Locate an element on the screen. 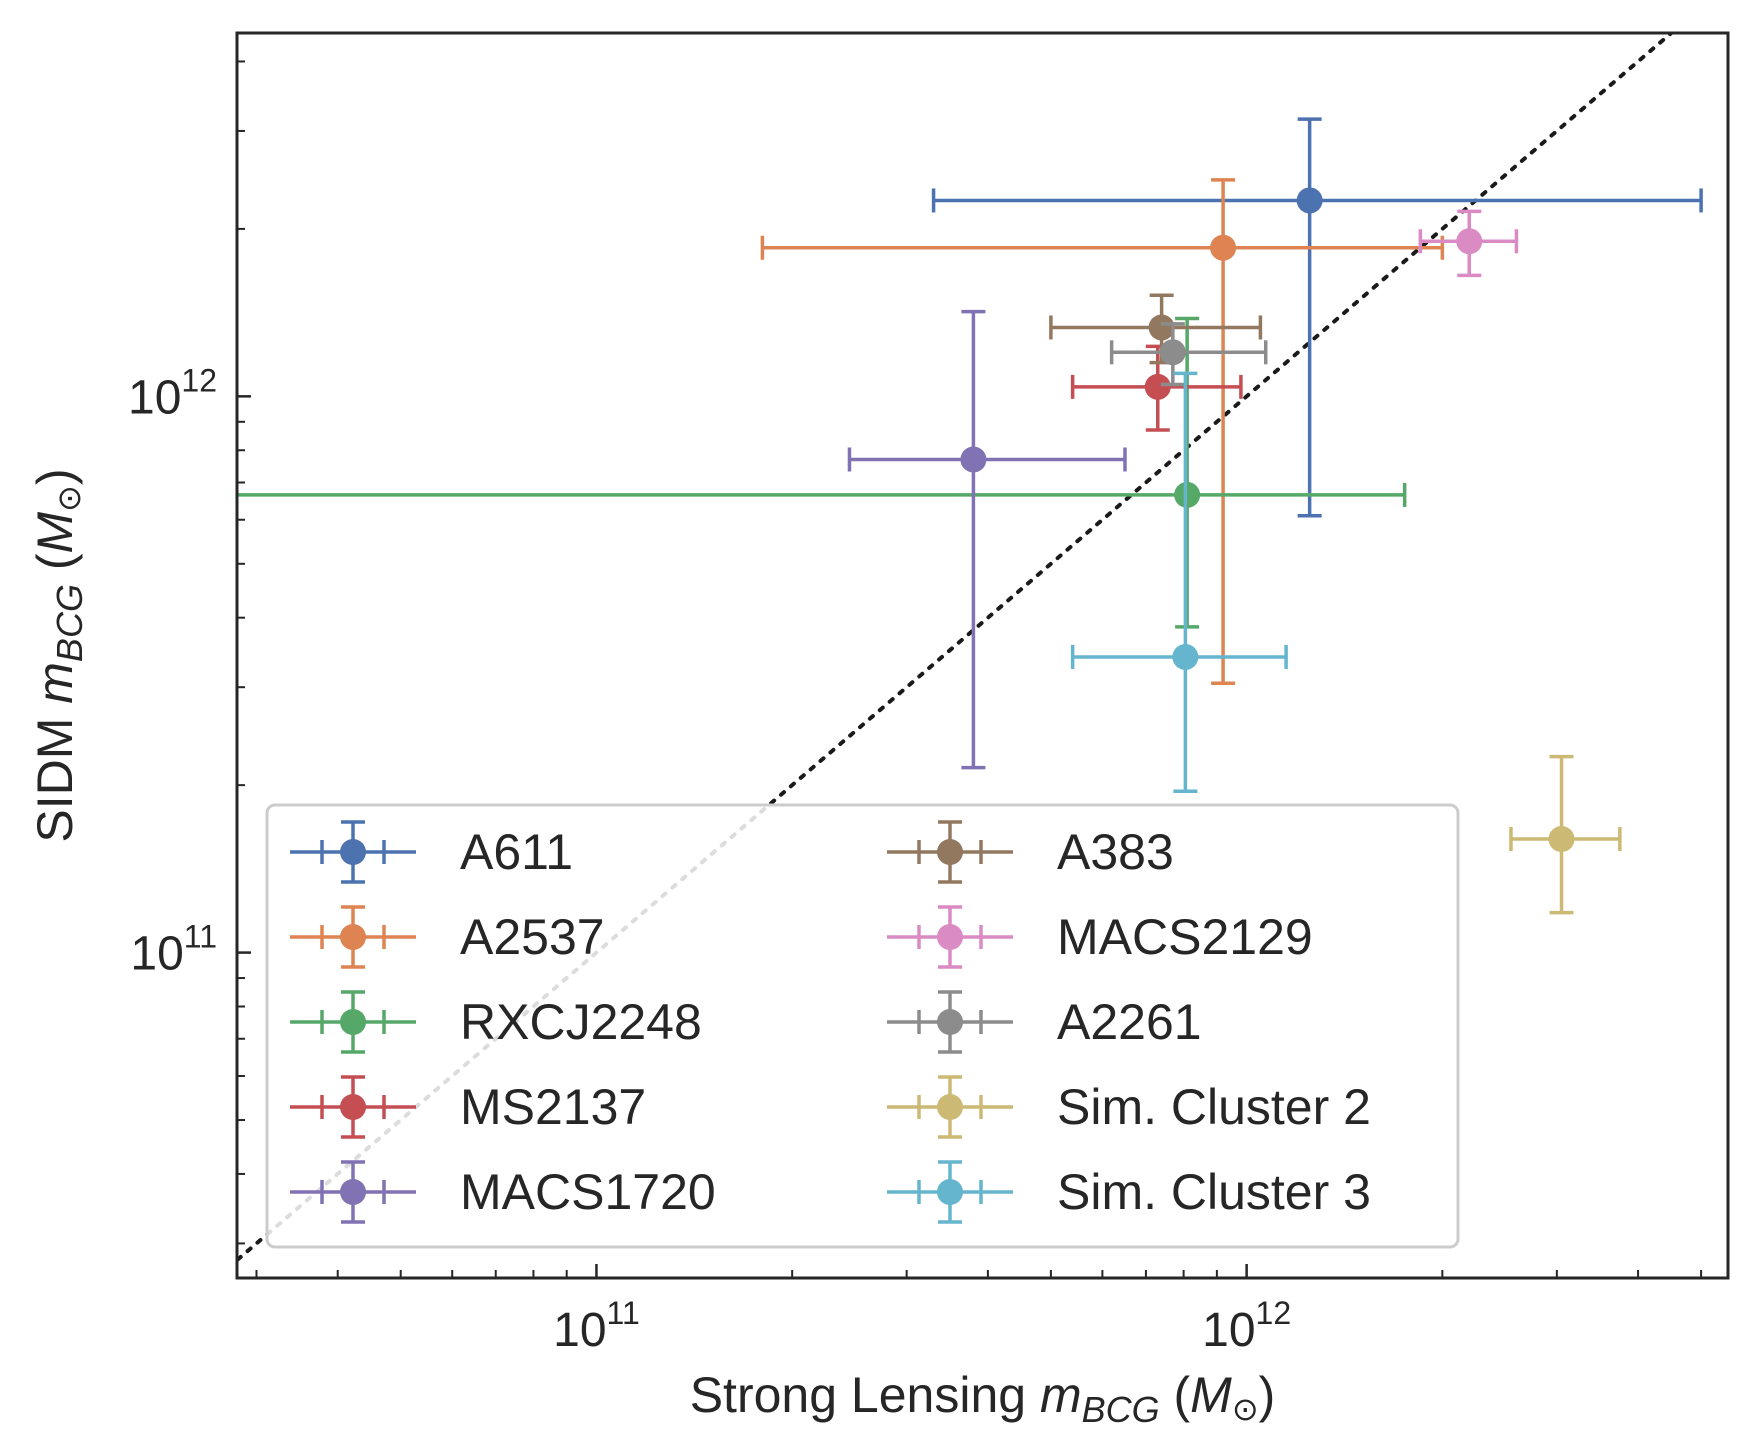  legend-label: MS2137 is located at coordinates (553, 1107).